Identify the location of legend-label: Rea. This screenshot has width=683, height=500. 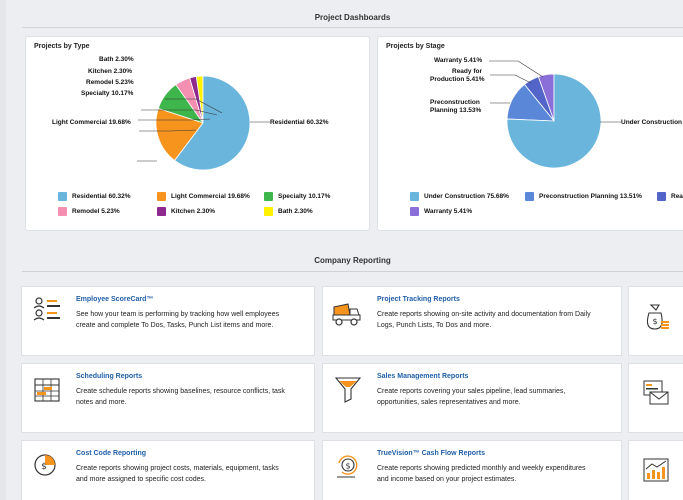
(677, 196).